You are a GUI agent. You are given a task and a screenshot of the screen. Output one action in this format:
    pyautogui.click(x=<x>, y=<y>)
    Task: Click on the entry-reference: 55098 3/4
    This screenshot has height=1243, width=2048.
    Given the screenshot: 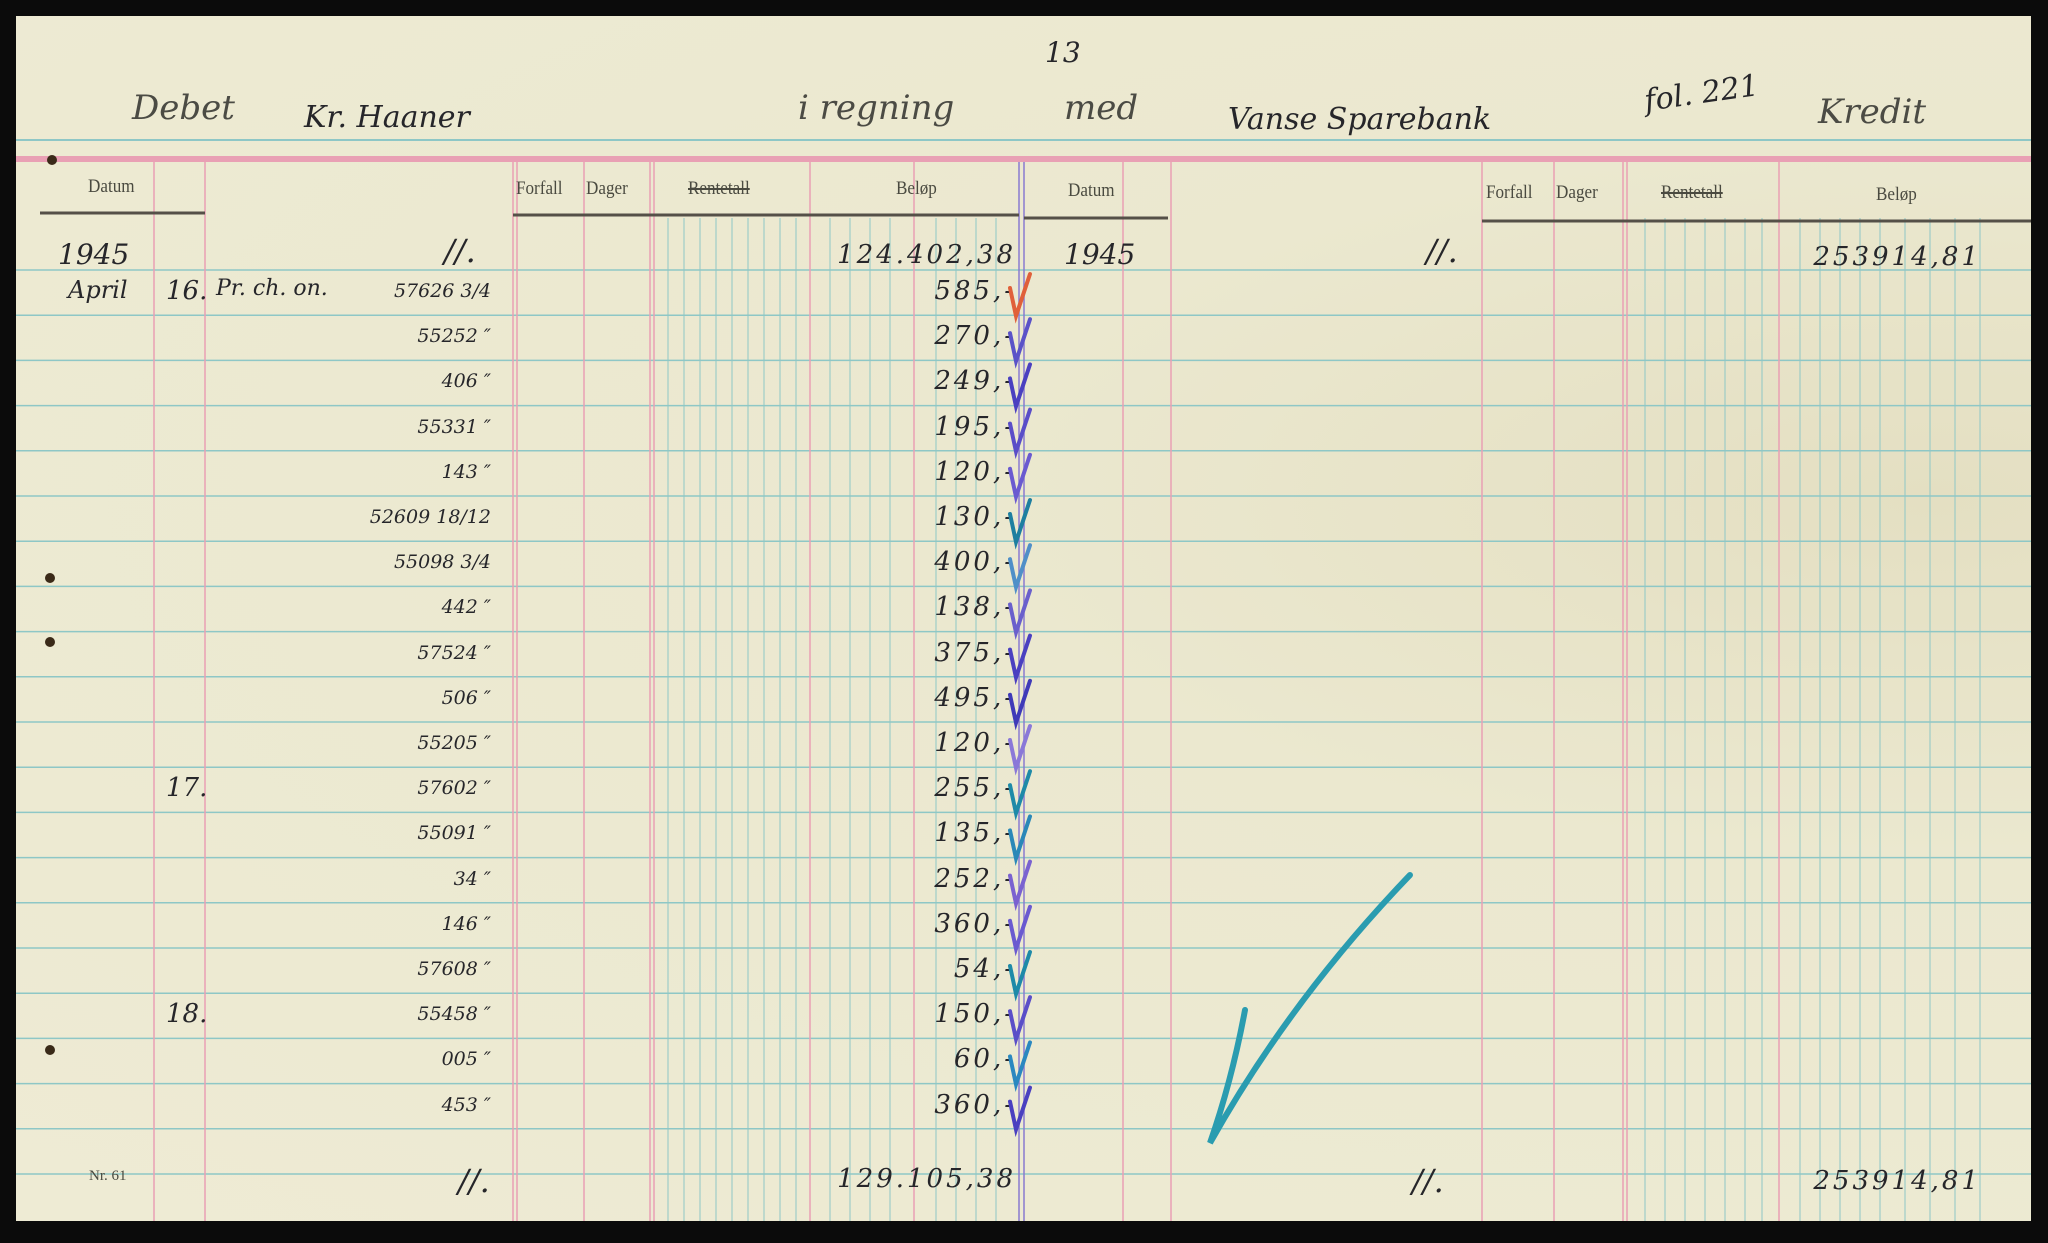 What is the action you would take?
    pyautogui.click(x=442, y=562)
    